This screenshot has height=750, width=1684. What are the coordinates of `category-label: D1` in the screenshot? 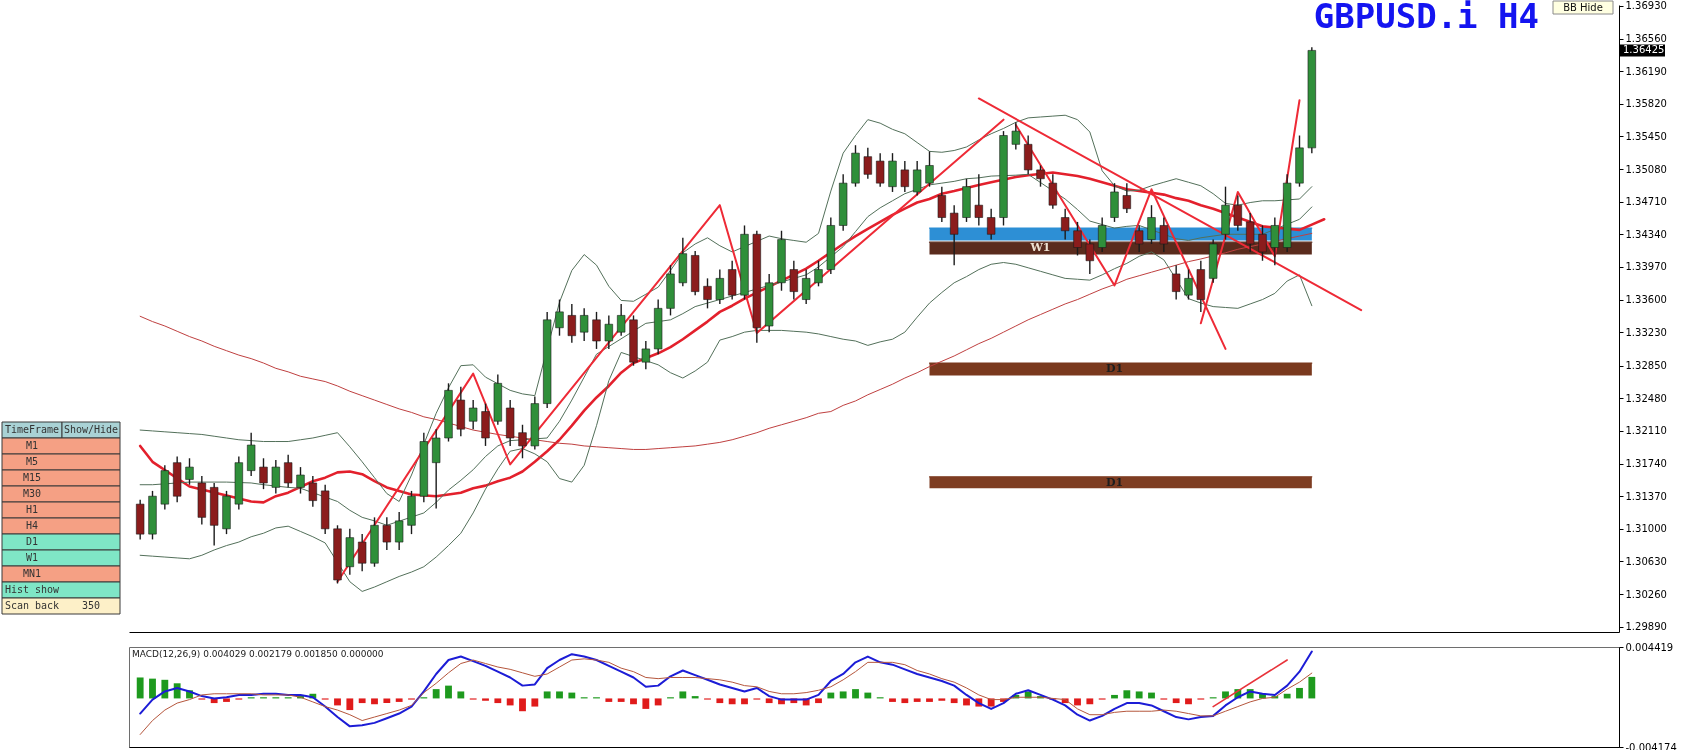 It's located at (32, 541).